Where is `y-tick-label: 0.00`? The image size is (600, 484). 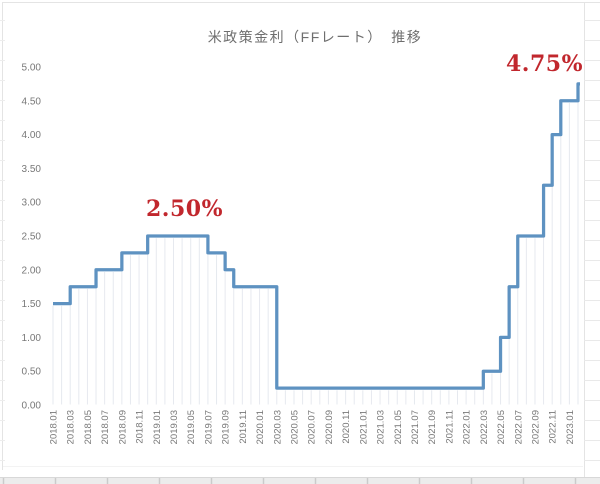
y-tick-label: 0.00 is located at coordinates (32, 406).